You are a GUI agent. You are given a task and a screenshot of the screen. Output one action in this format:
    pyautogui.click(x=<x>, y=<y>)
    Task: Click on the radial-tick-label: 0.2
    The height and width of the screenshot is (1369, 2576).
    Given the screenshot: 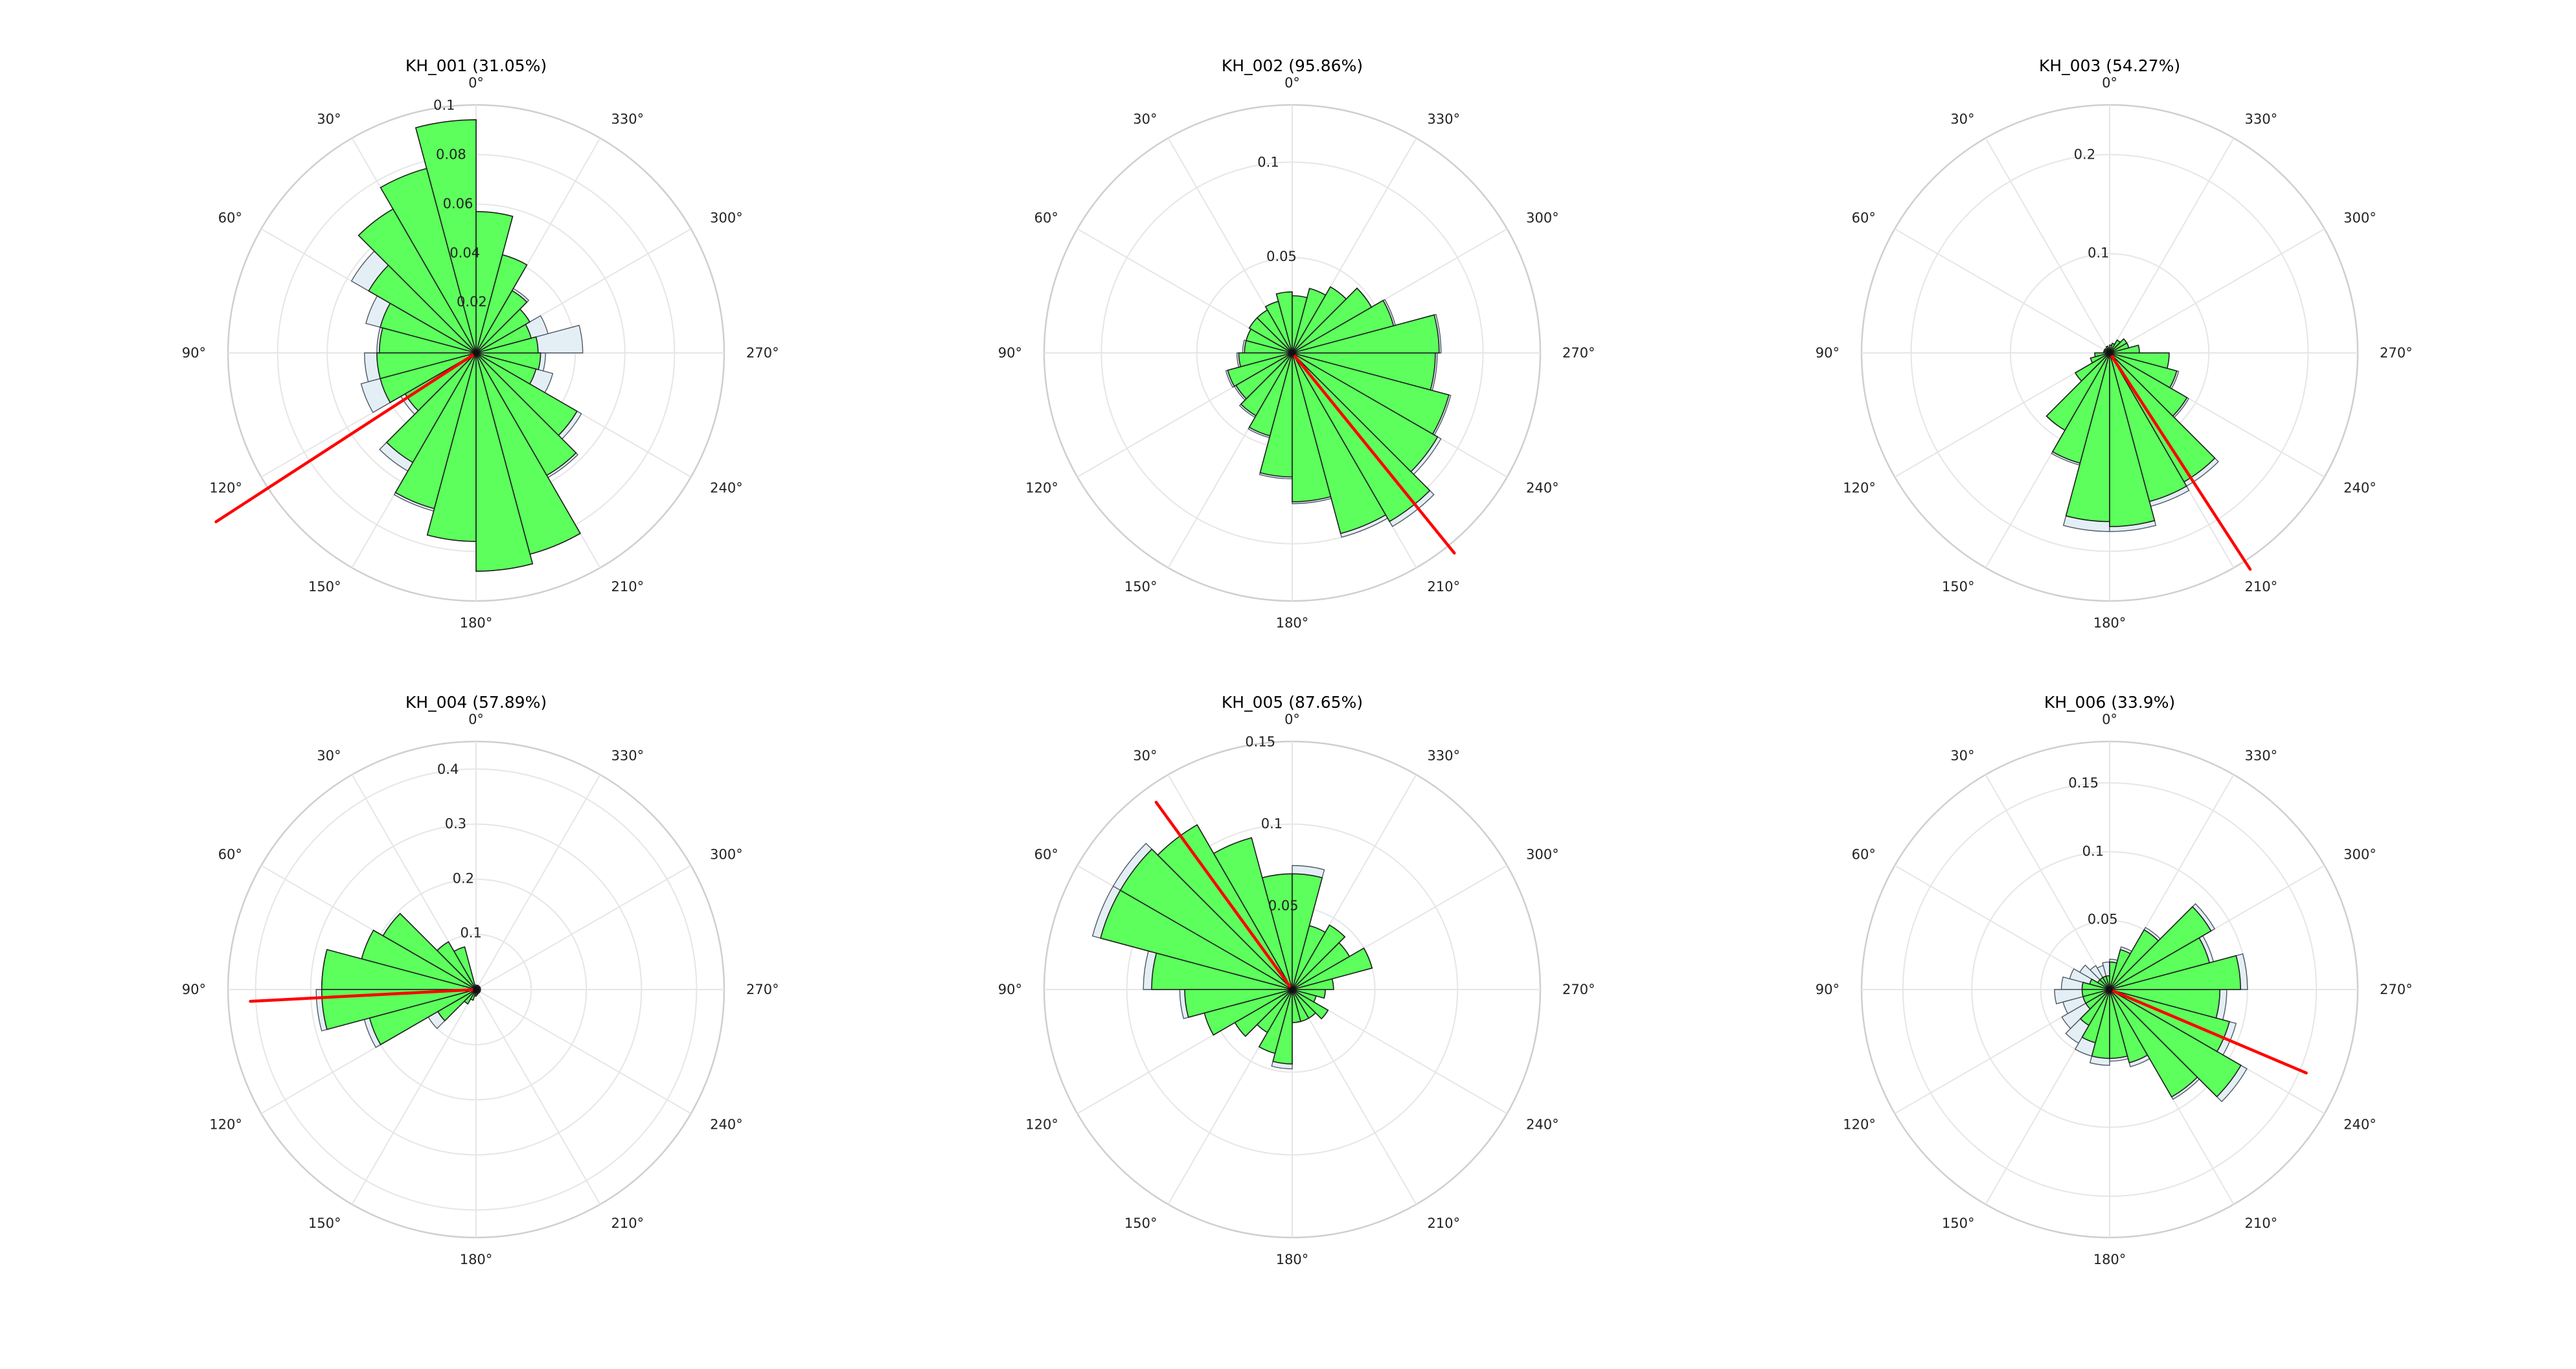 What is the action you would take?
    pyautogui.click(x=2084, y=155)
    